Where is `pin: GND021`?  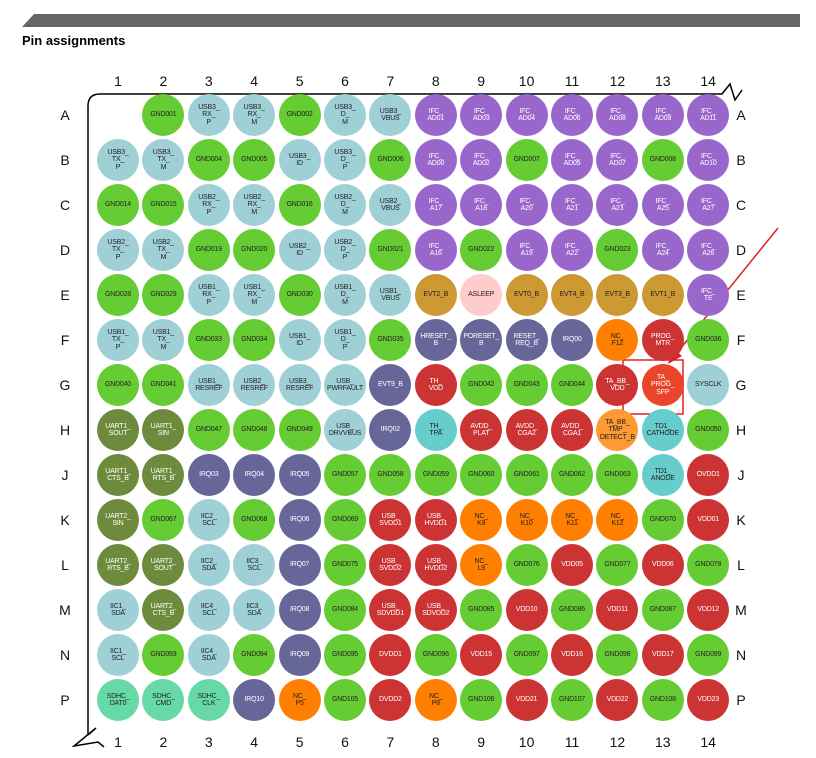
pin: GND021 is located at coordinates (390, 250).